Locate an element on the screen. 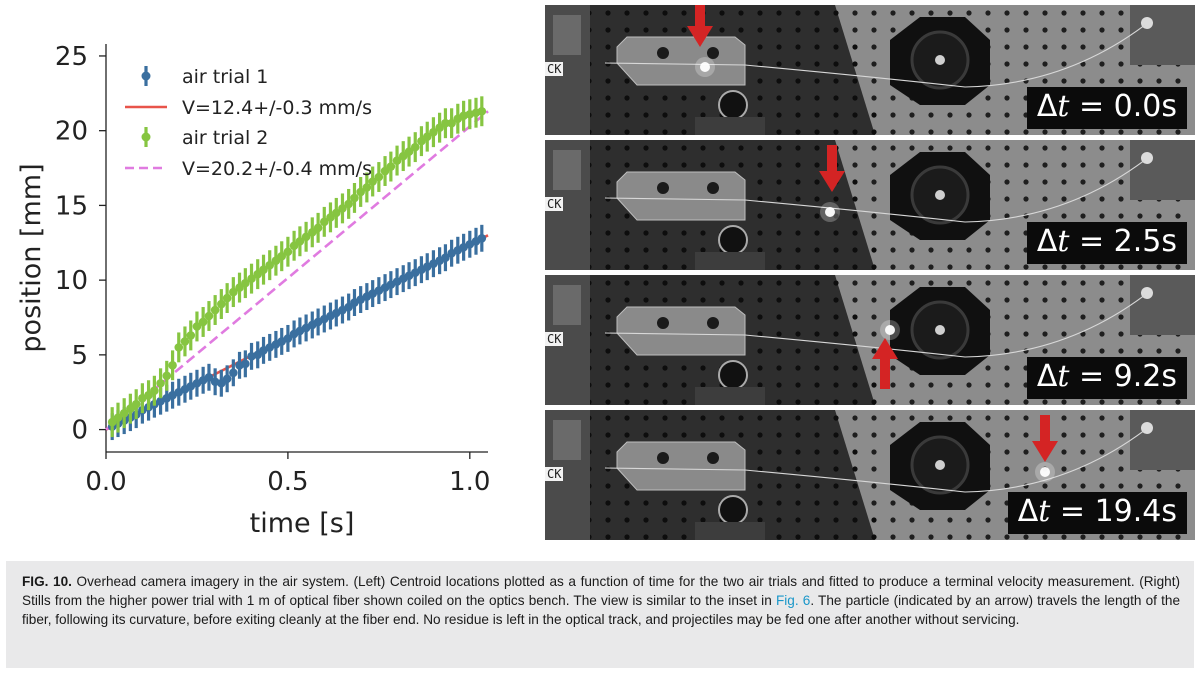 This screenshot has width=1200, height=674. y-tick-label: 10 is located at coordinates (71, 281).